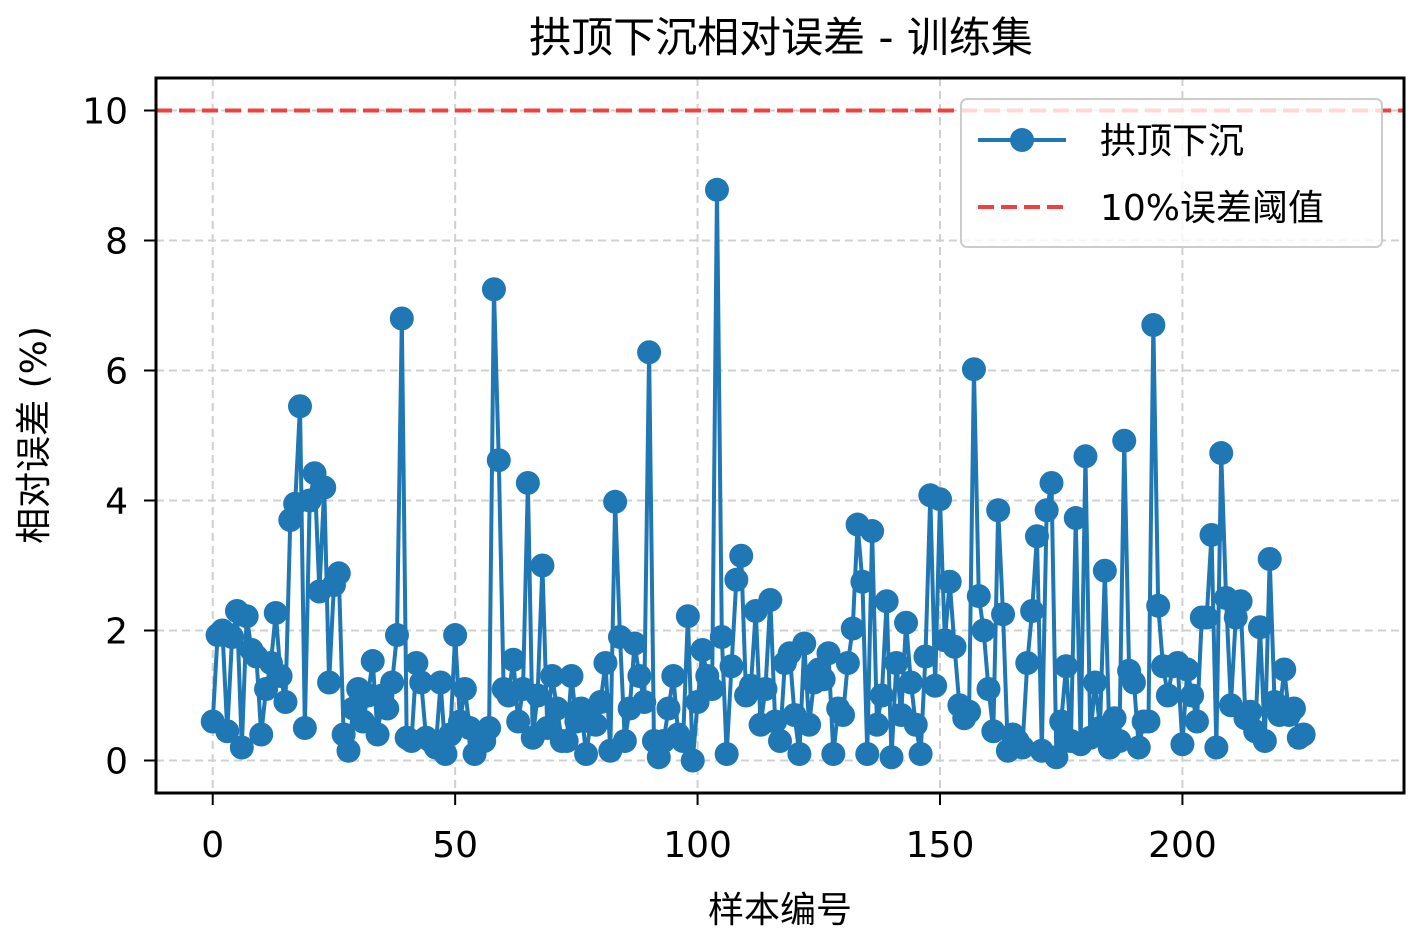  I want to click on y-tick-label: 10, so click(105, 112).